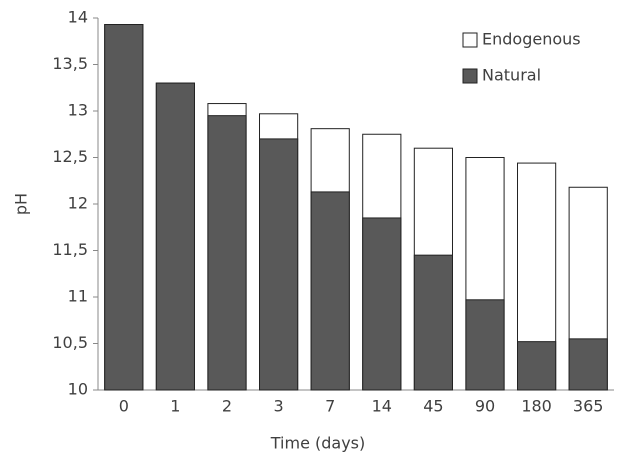 The width and height of the screenshot is (621, 462). Describe the element at coordinates (78, 110) in the screenshot. I see `y-tick-label: 13` at that location.